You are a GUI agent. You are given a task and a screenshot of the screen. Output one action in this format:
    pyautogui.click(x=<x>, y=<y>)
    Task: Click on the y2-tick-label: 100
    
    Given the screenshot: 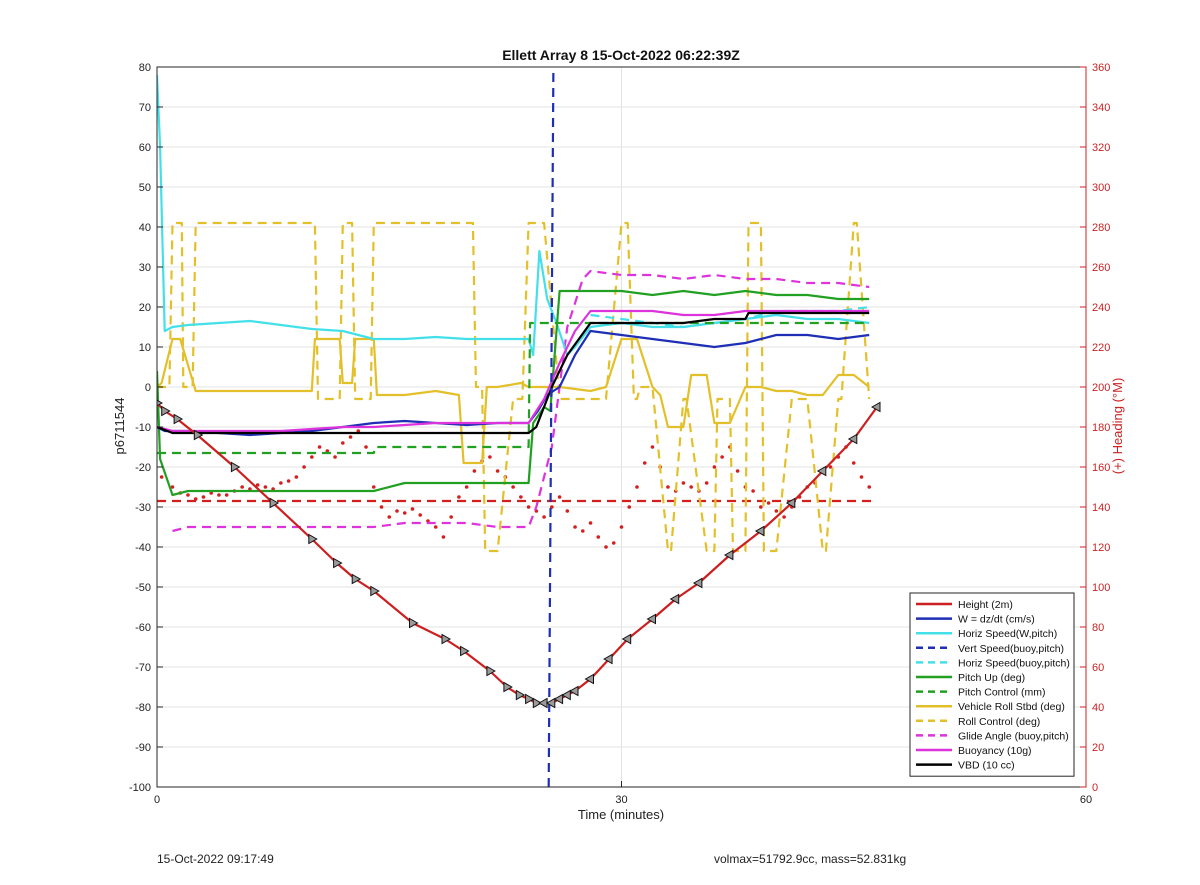 What is the action you would take?
    pyautogui.click(x=1101, y=588)
    